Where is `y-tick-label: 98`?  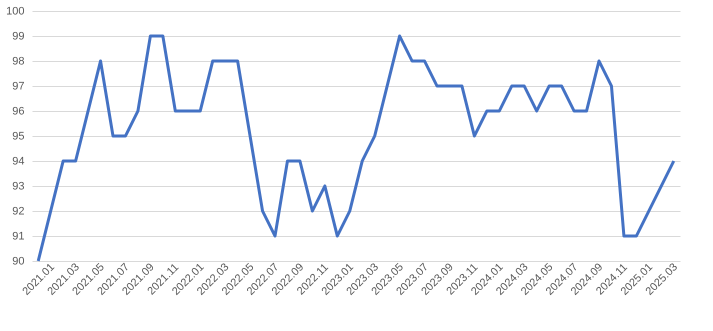
y-tick-label: 98 is located at coordinates (18, 62).